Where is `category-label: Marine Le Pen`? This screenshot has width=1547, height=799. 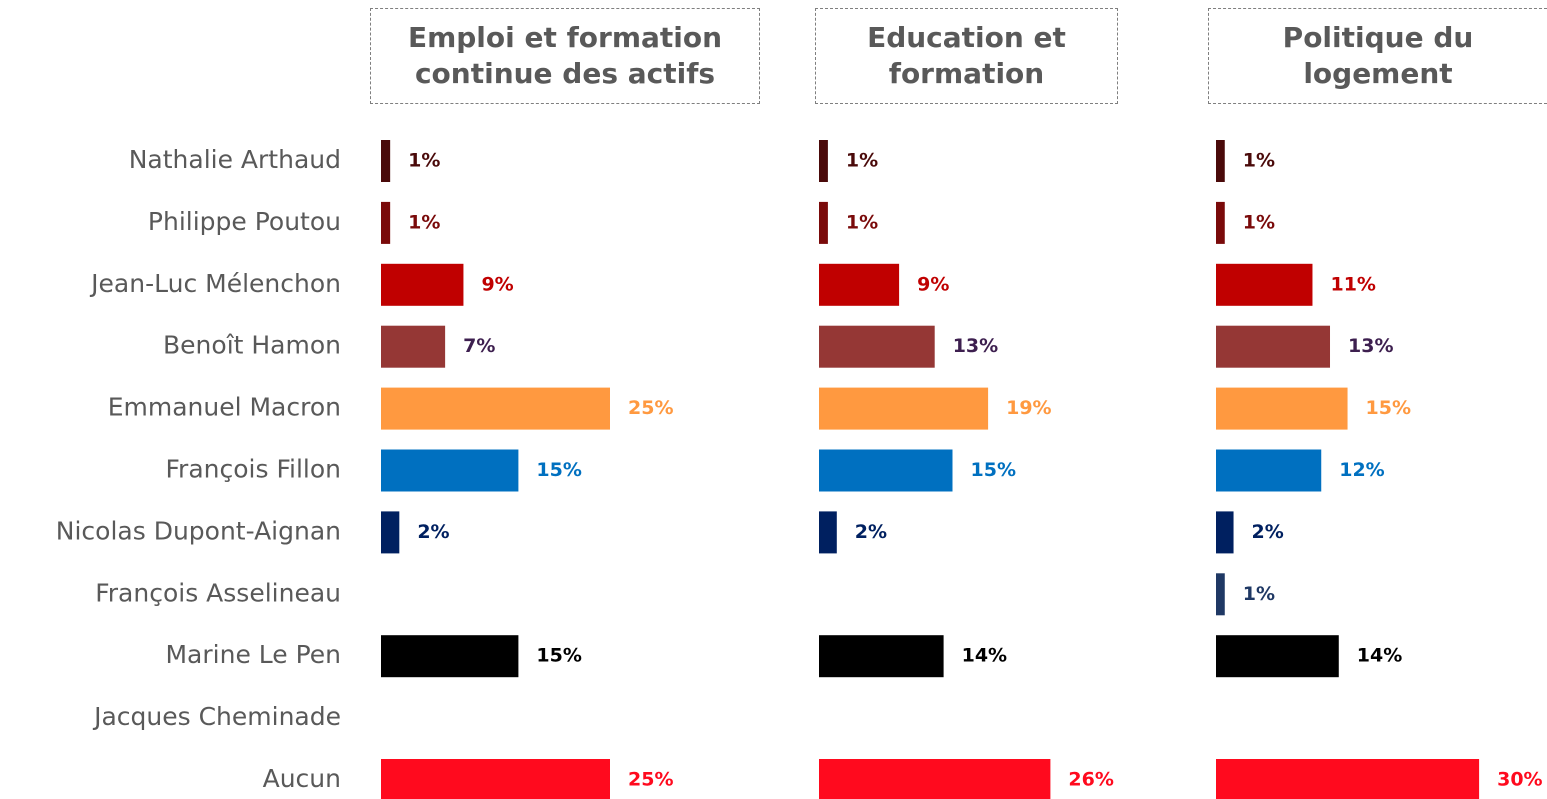 category-label: Marine Le Pen is located at coordinates (253, 654).